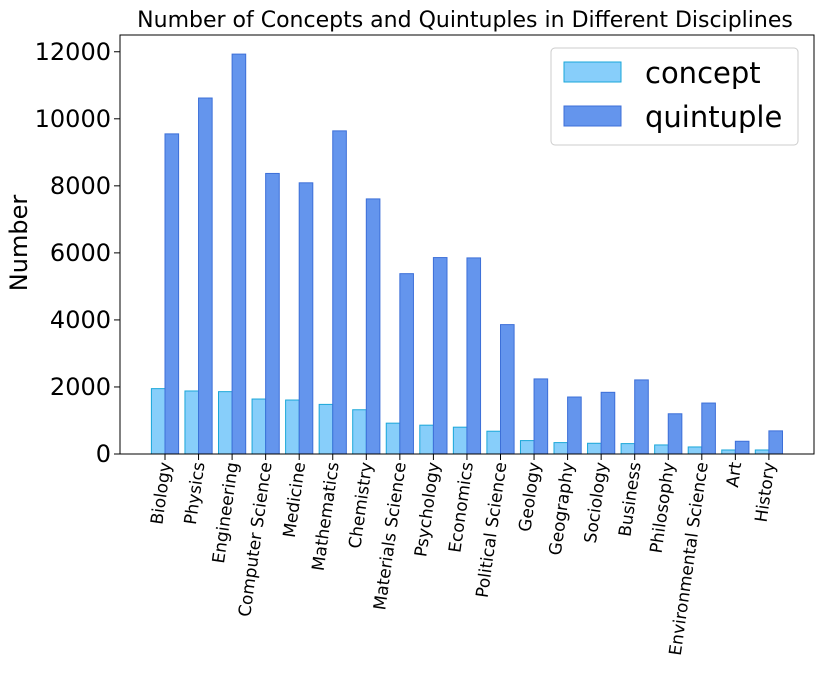  Describe the element at coordinates (326, 516) in the screenshot. I see `x-tick-label: Mathematics` at that location.